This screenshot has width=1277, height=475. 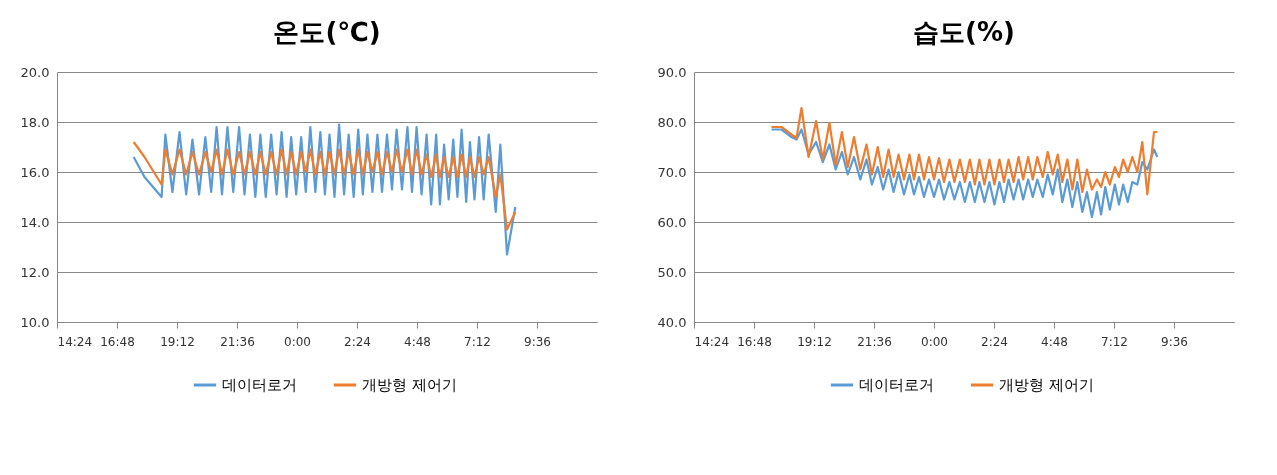 What do you see at coordinates (672, 172) in the screenshot?
I see `y-tick-label: 70.0` at bounding box center [672, 172].